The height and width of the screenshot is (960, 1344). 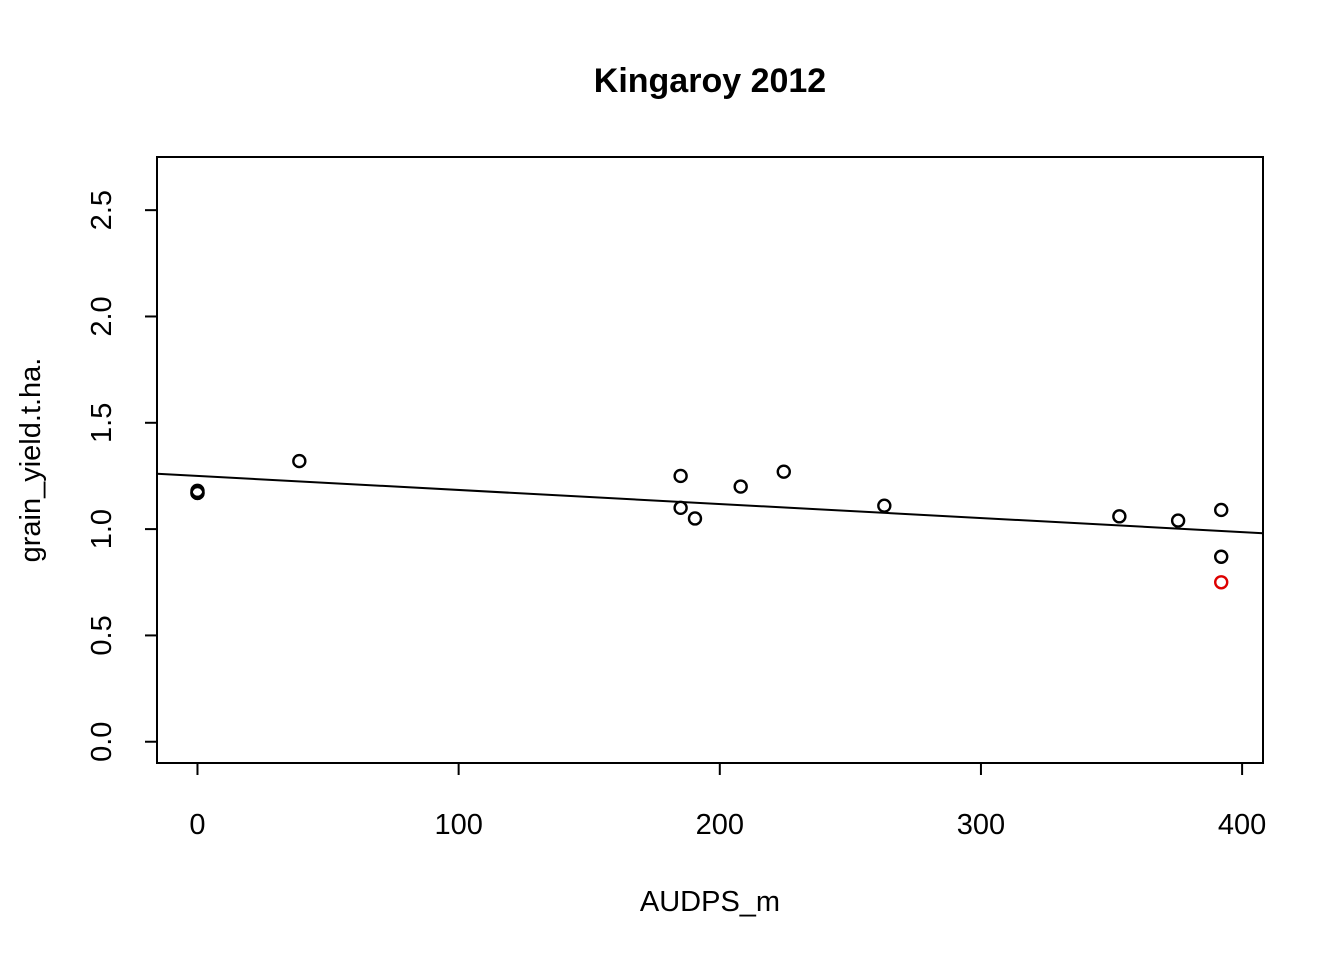 I want to click on x-tick-label: 100, so click(x=458, y=825).